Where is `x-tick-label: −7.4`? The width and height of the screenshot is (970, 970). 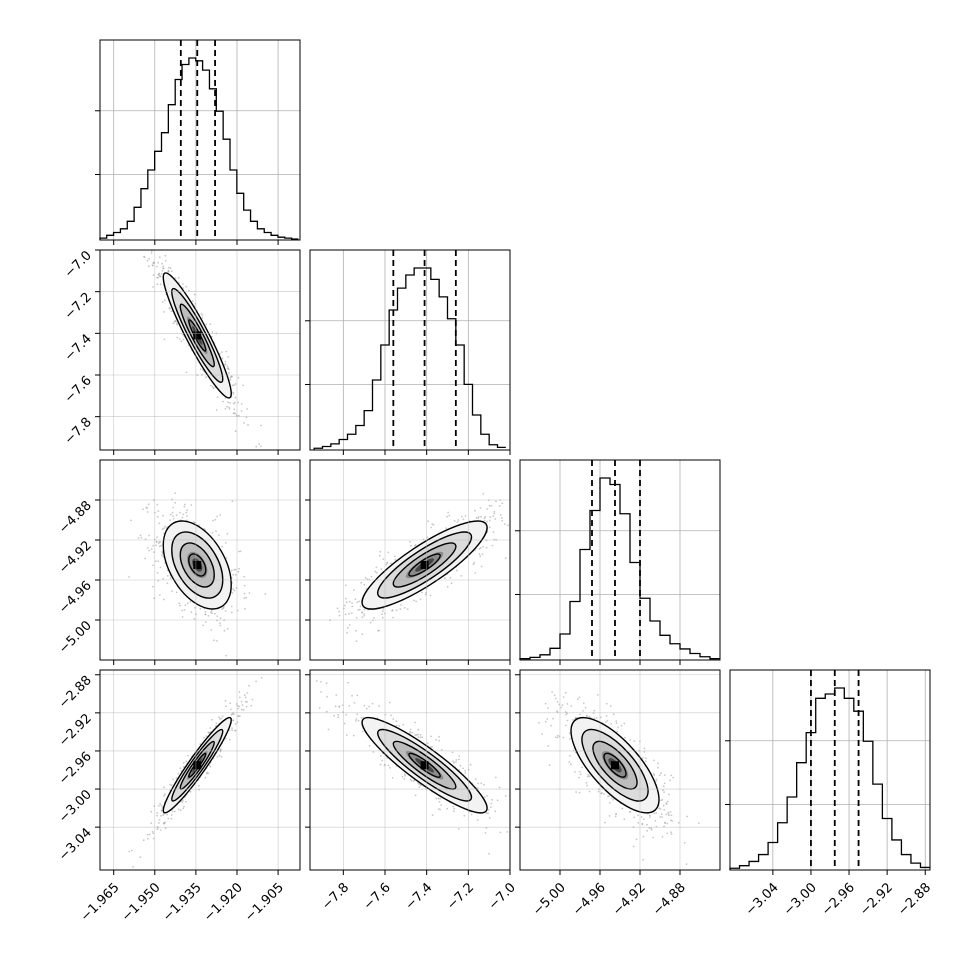 x-tick-label: −7.4 is located at coordinates (419, 896).